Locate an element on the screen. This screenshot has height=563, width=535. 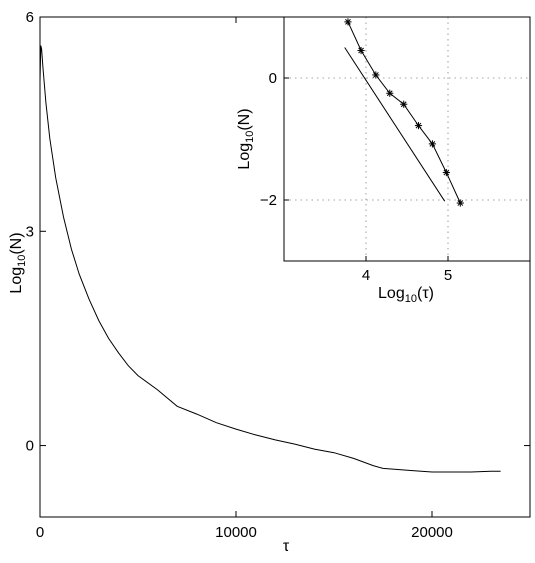
inset-x-tick-label: 5 is located at coordinates (448, 275).